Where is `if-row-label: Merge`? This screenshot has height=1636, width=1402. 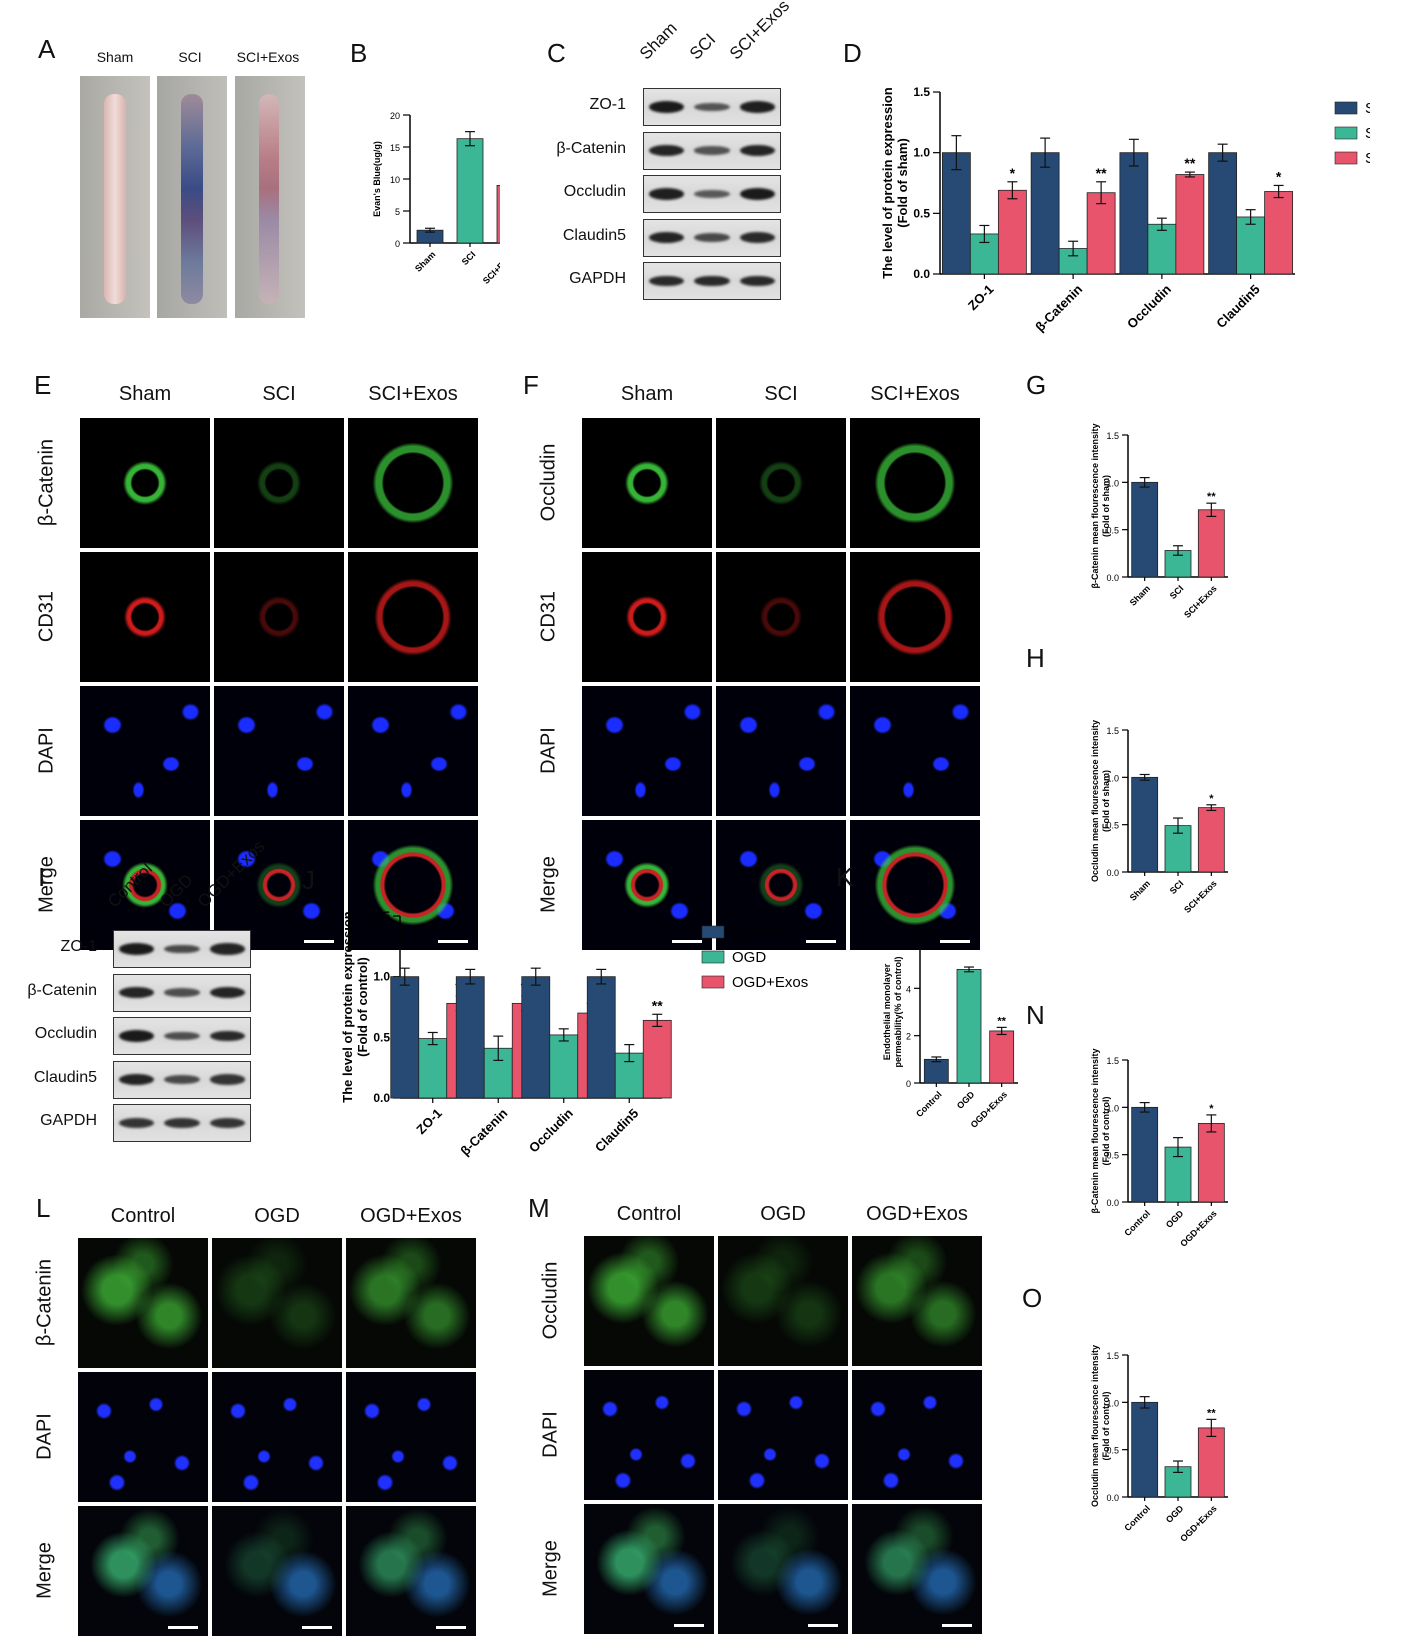 if-row-label: Merge is located at coordinates (44, 1570).